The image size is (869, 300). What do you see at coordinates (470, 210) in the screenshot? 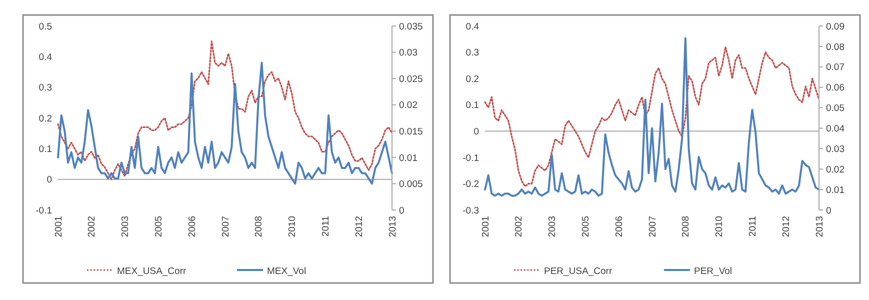
I see `y-tick-label: -0.3` at bounding box center [470, 210].